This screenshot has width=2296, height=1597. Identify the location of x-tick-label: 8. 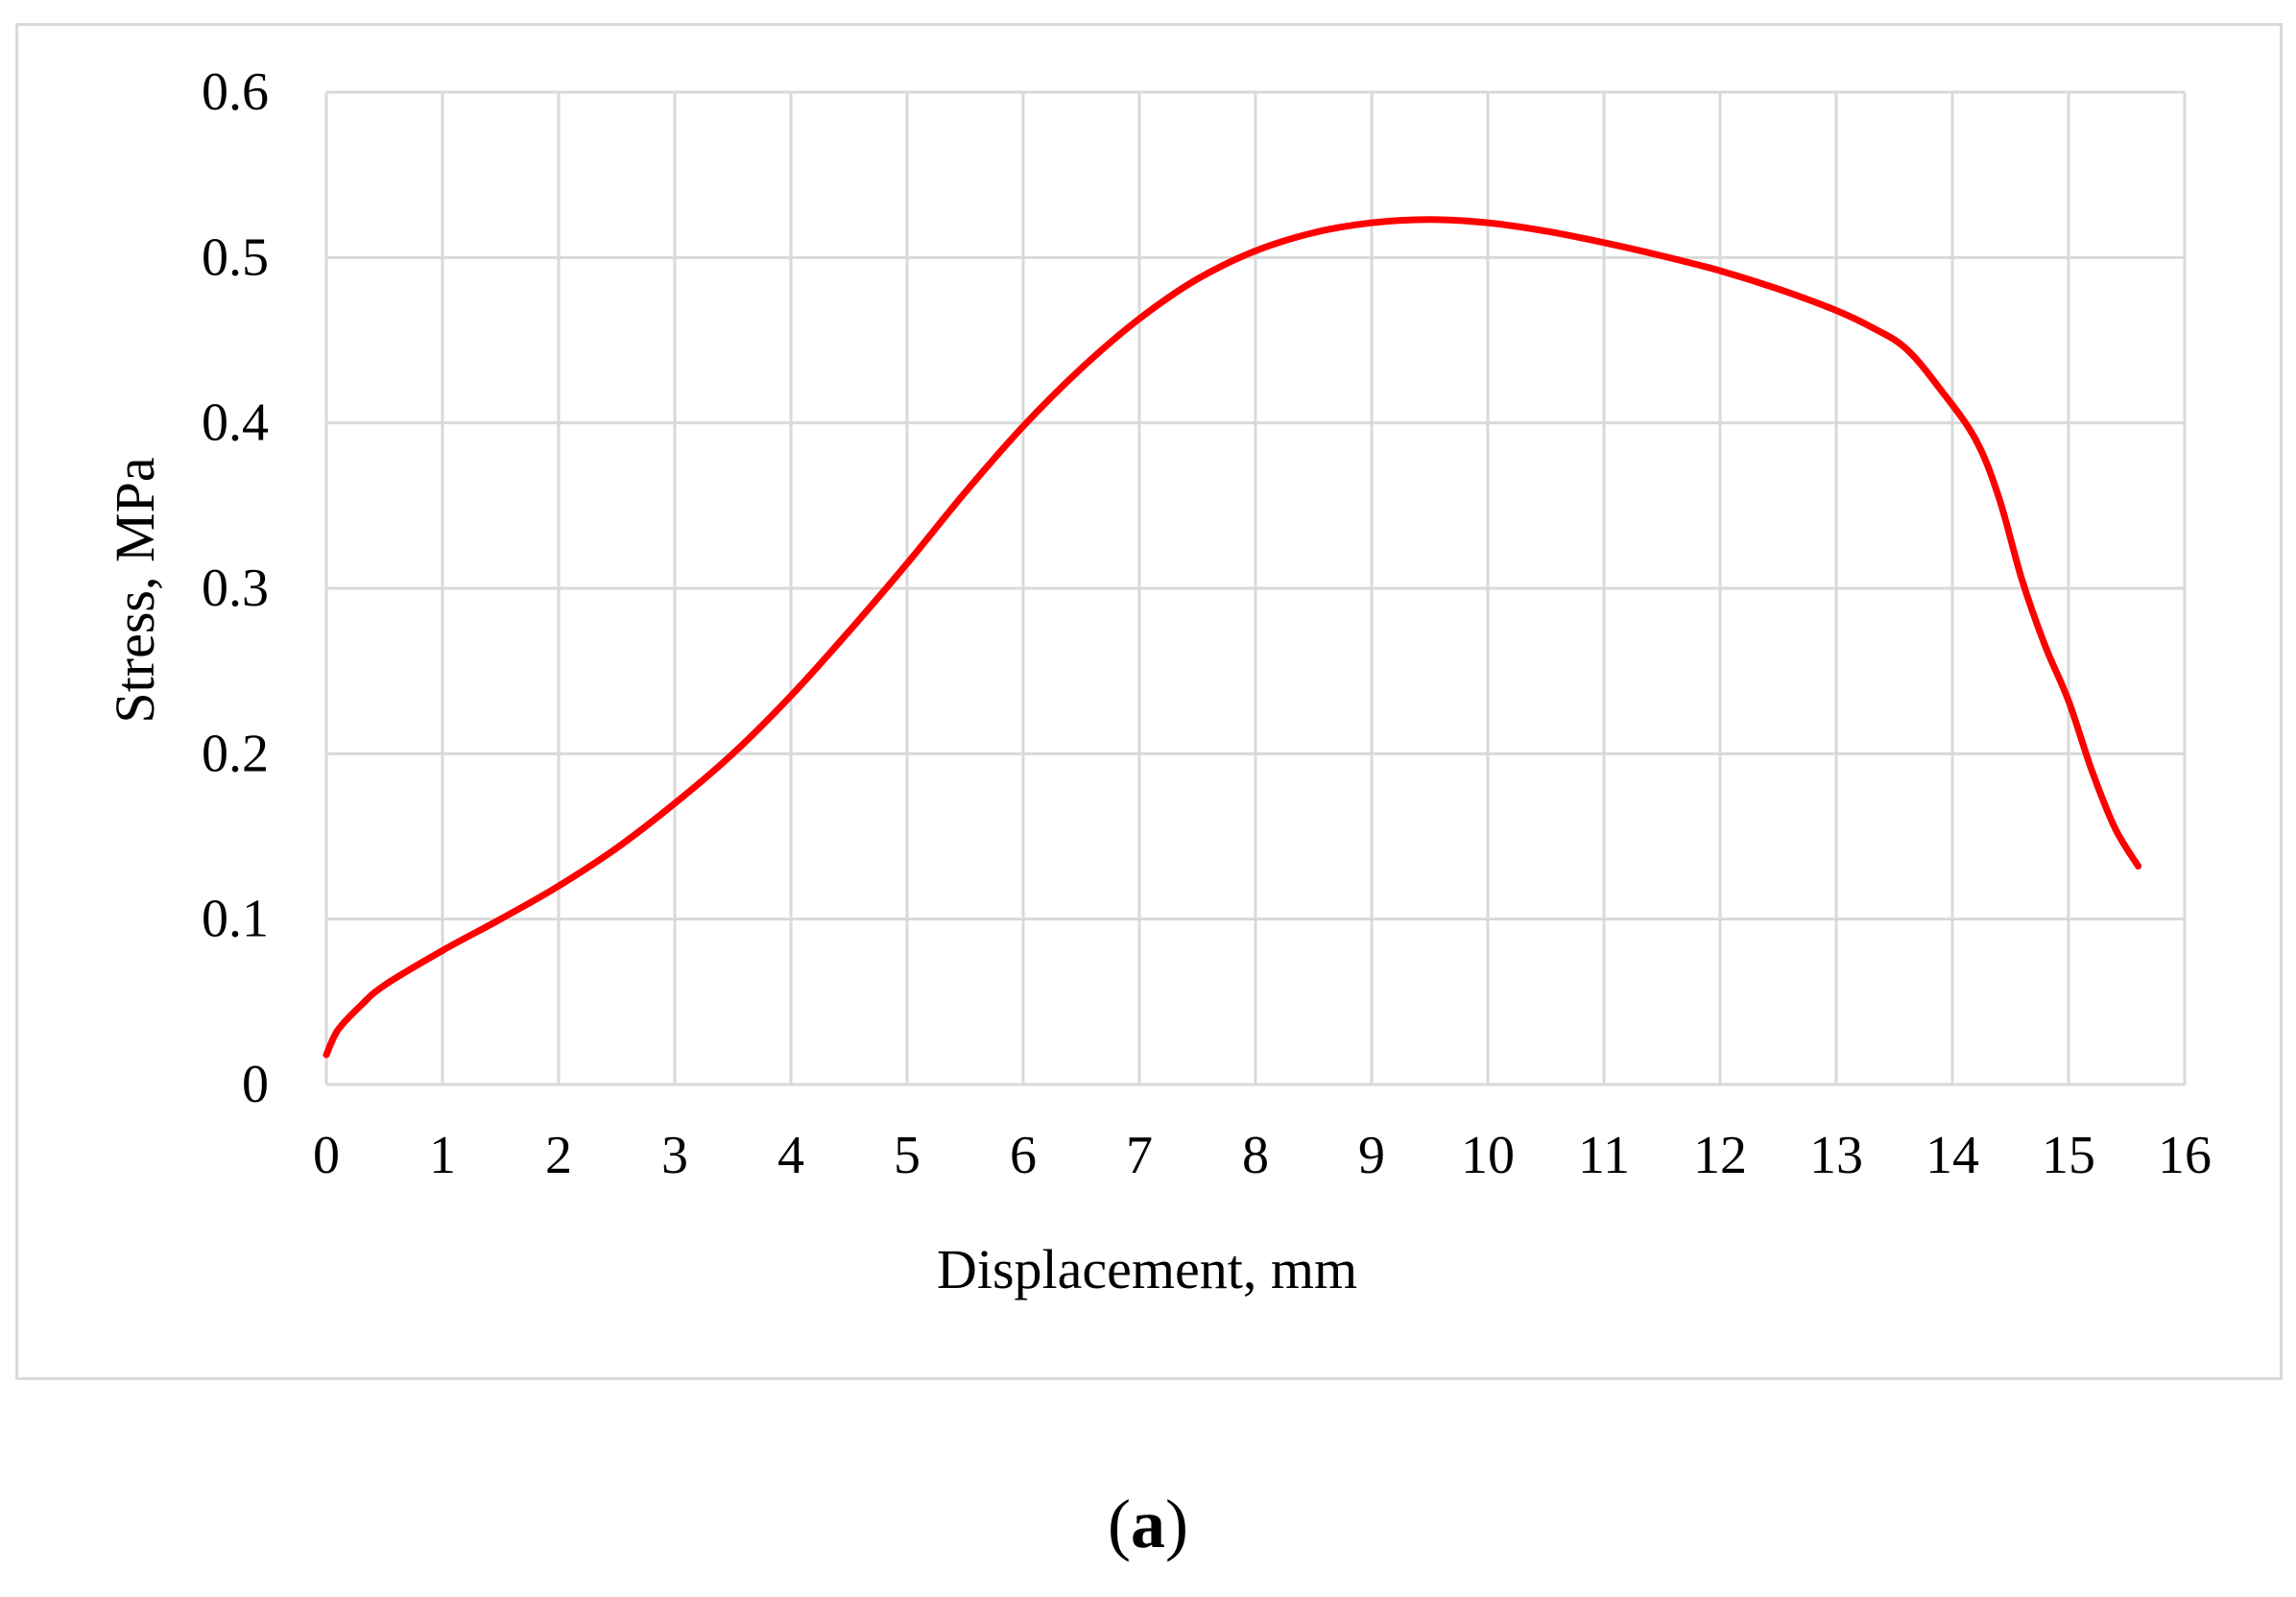
(1255, 1155).